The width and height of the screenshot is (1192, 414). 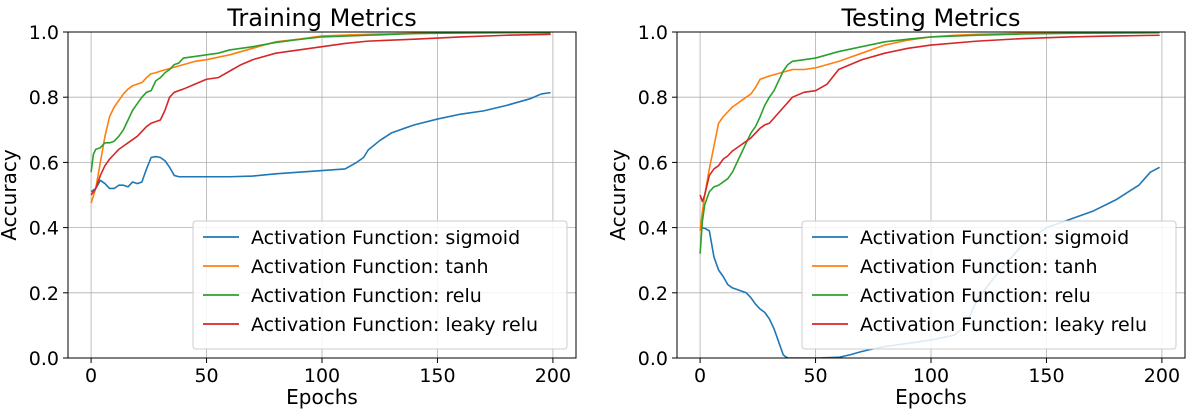 What do you see at coordinates (930, 18) in the screenshot?
I see `chart-title: Testing Metrics` at bounding box center [930, 18].